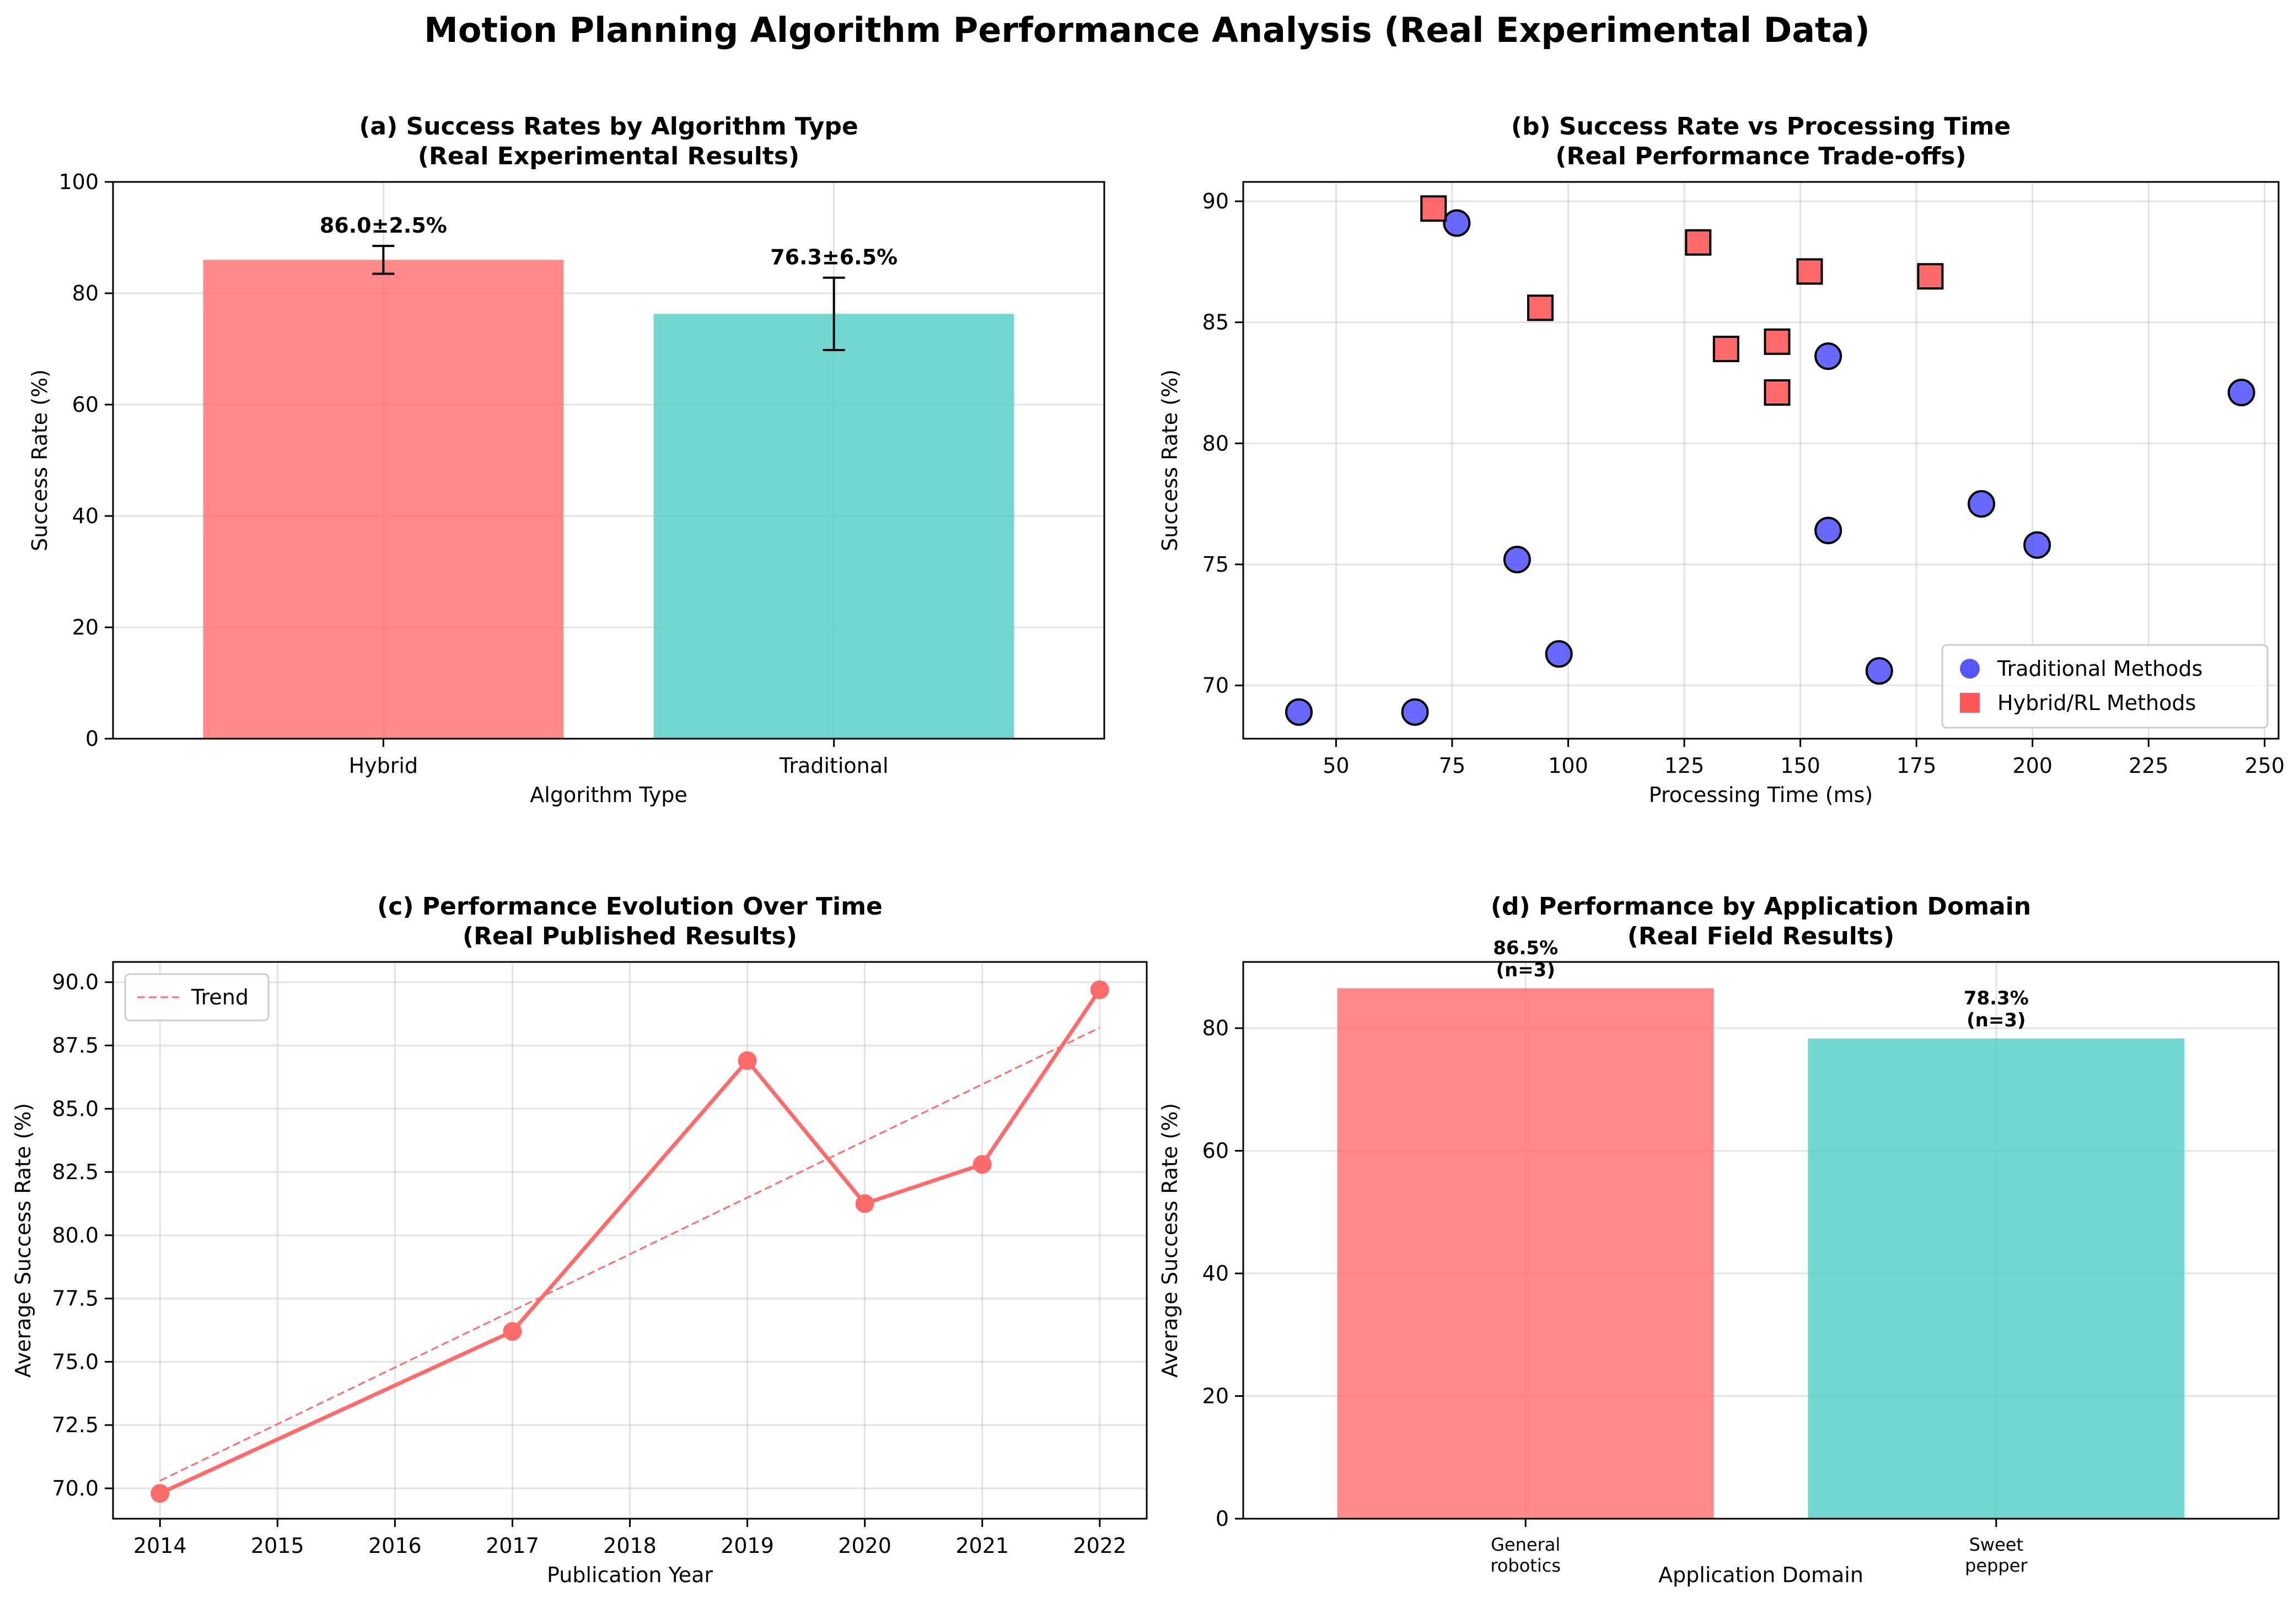 This screenshot has height=1624, width=2294. I want to click on x-tick-label: 2016, so click(395, 1546).